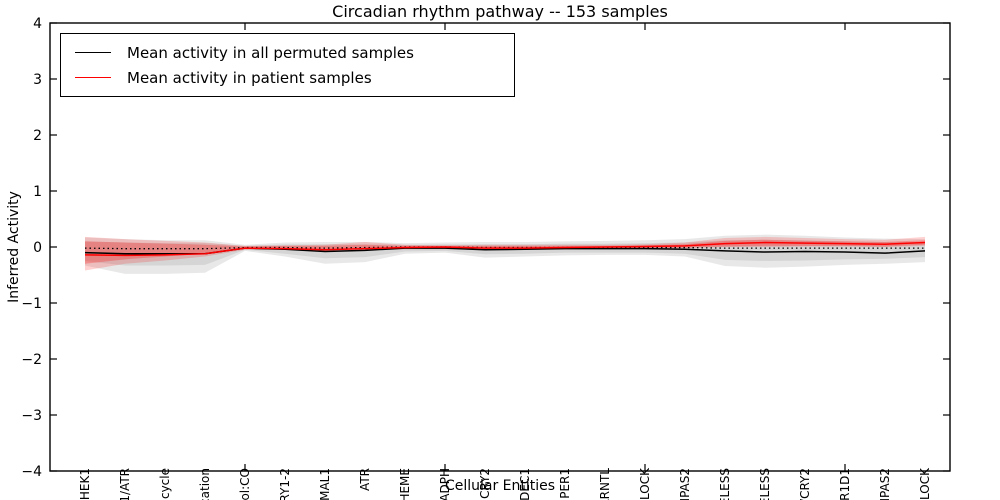  Describe the element at coordinates (500, 486) in the screenshot. I see `x-axis-label: Cellular Entities` at that location.